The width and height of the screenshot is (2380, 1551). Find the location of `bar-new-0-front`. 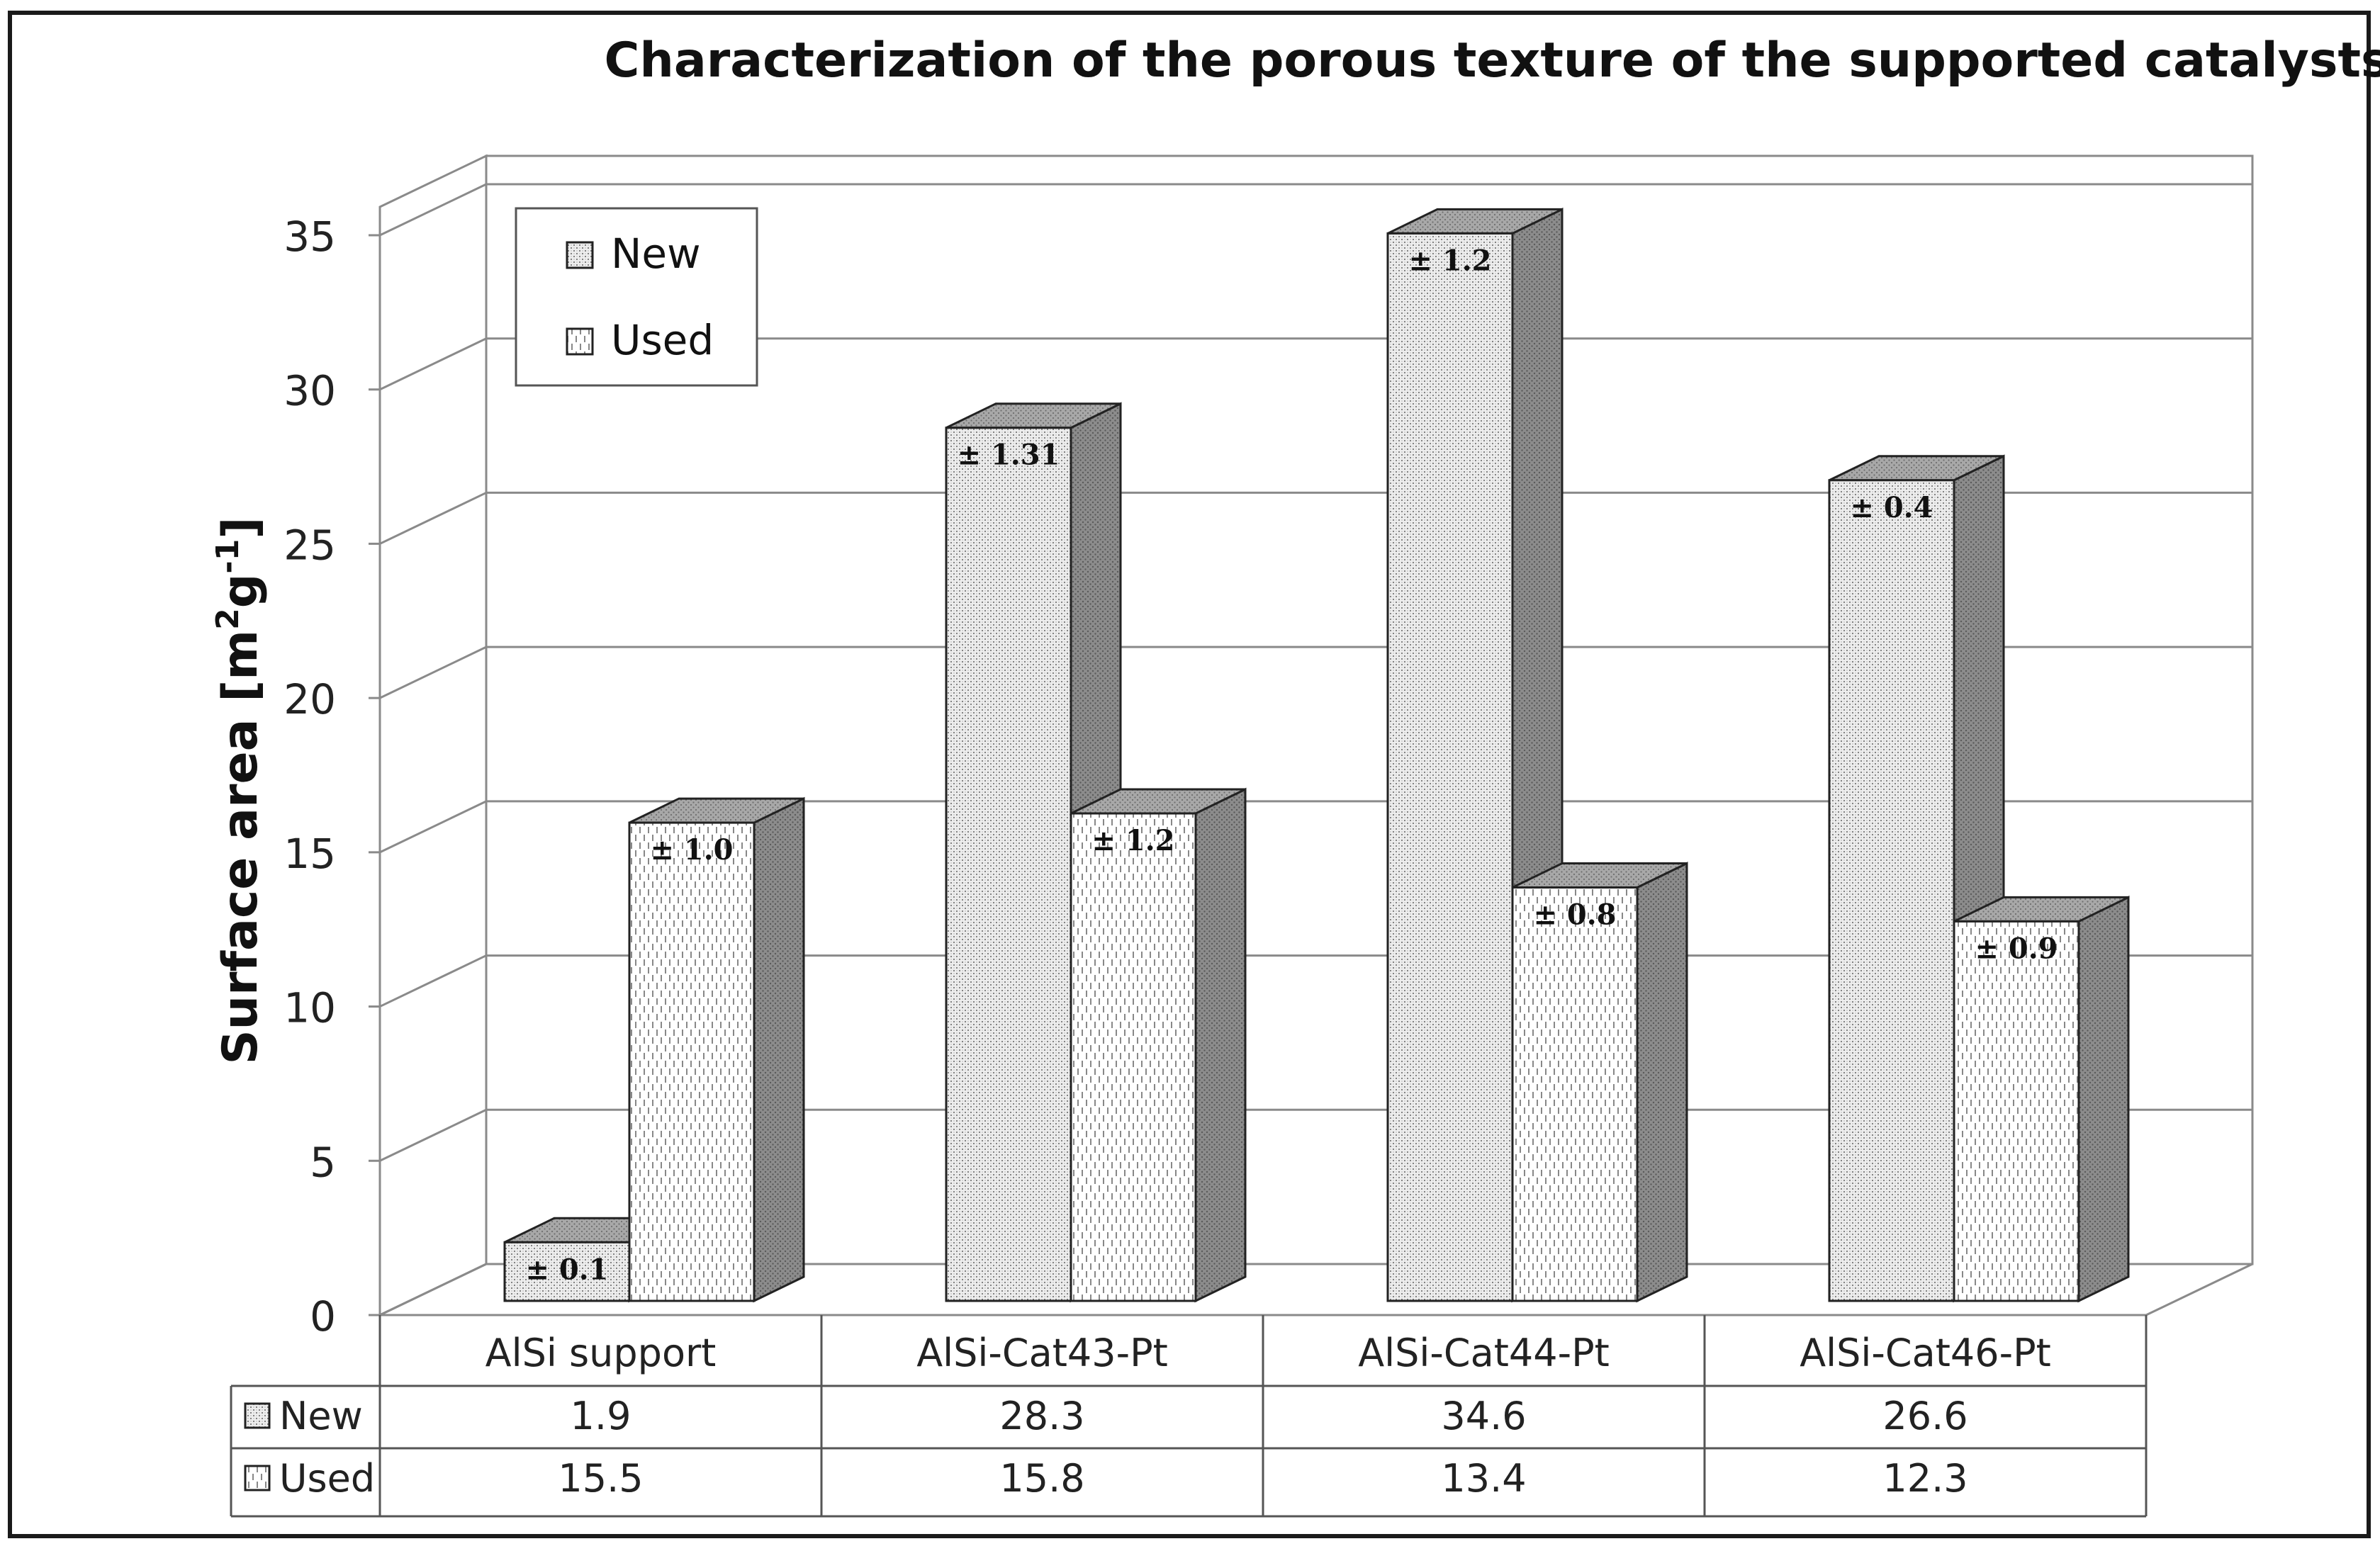

bar-new-0-front is located at coordinates (567, 1271).